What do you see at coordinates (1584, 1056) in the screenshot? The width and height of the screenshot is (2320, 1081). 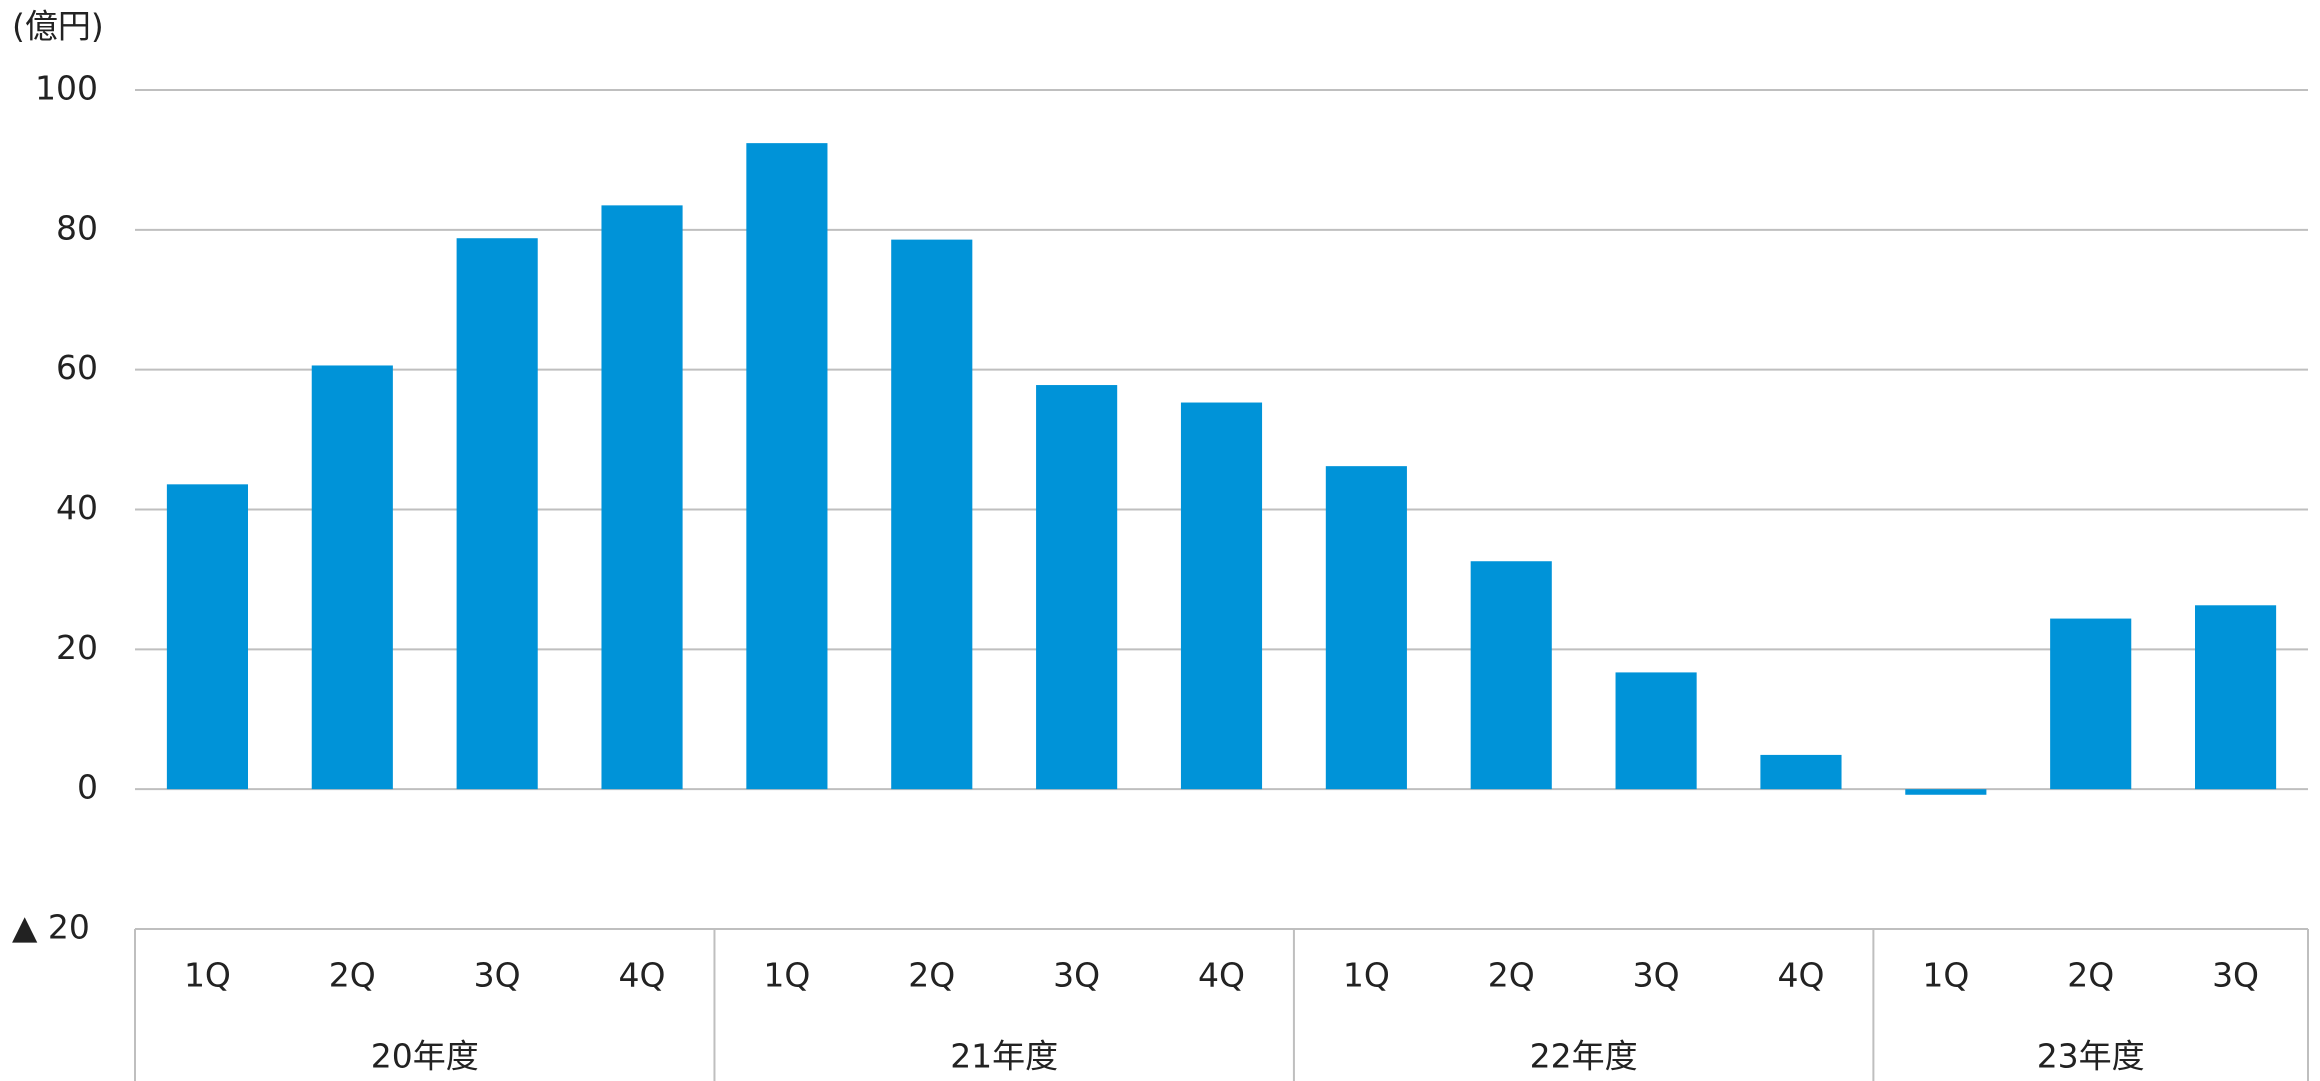 I see `group-label: 22年度` at bounding box center [1584, 1056].